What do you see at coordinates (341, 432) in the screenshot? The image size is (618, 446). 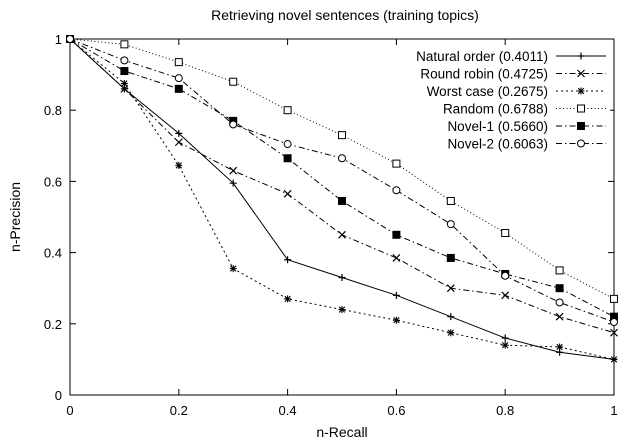 I see `x-axis-label: n-Recall` at bounding box center [341, 432].